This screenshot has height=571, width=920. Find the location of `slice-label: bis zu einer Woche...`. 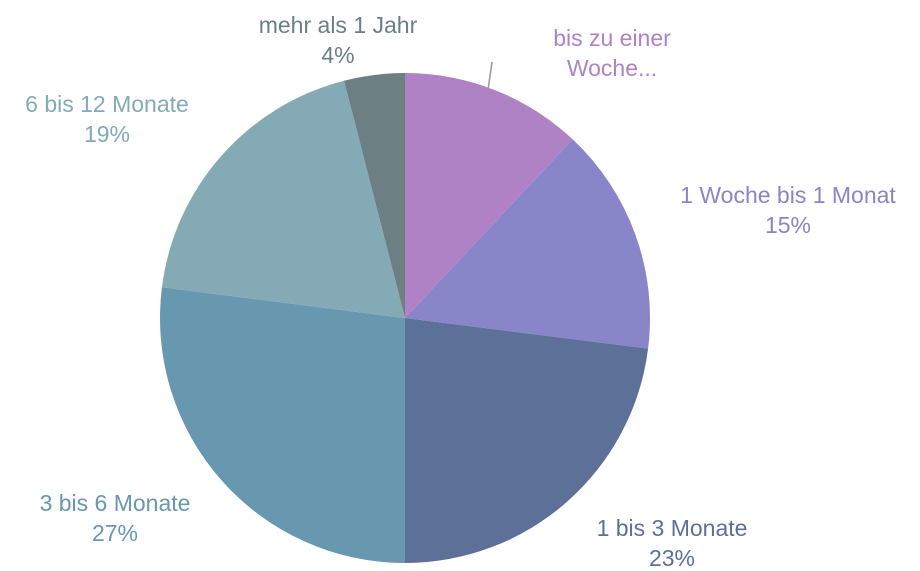

slice-label: bis zu einer Woche... is located at coordinates (612, 53).